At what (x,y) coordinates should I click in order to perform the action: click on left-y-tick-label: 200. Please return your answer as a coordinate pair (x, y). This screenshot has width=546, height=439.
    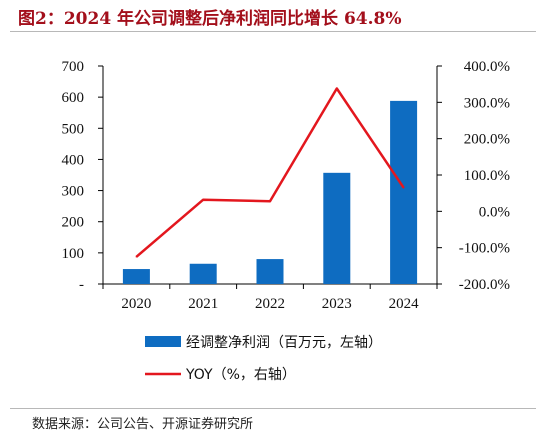
    Looking at the image, I should click on (73, 223).